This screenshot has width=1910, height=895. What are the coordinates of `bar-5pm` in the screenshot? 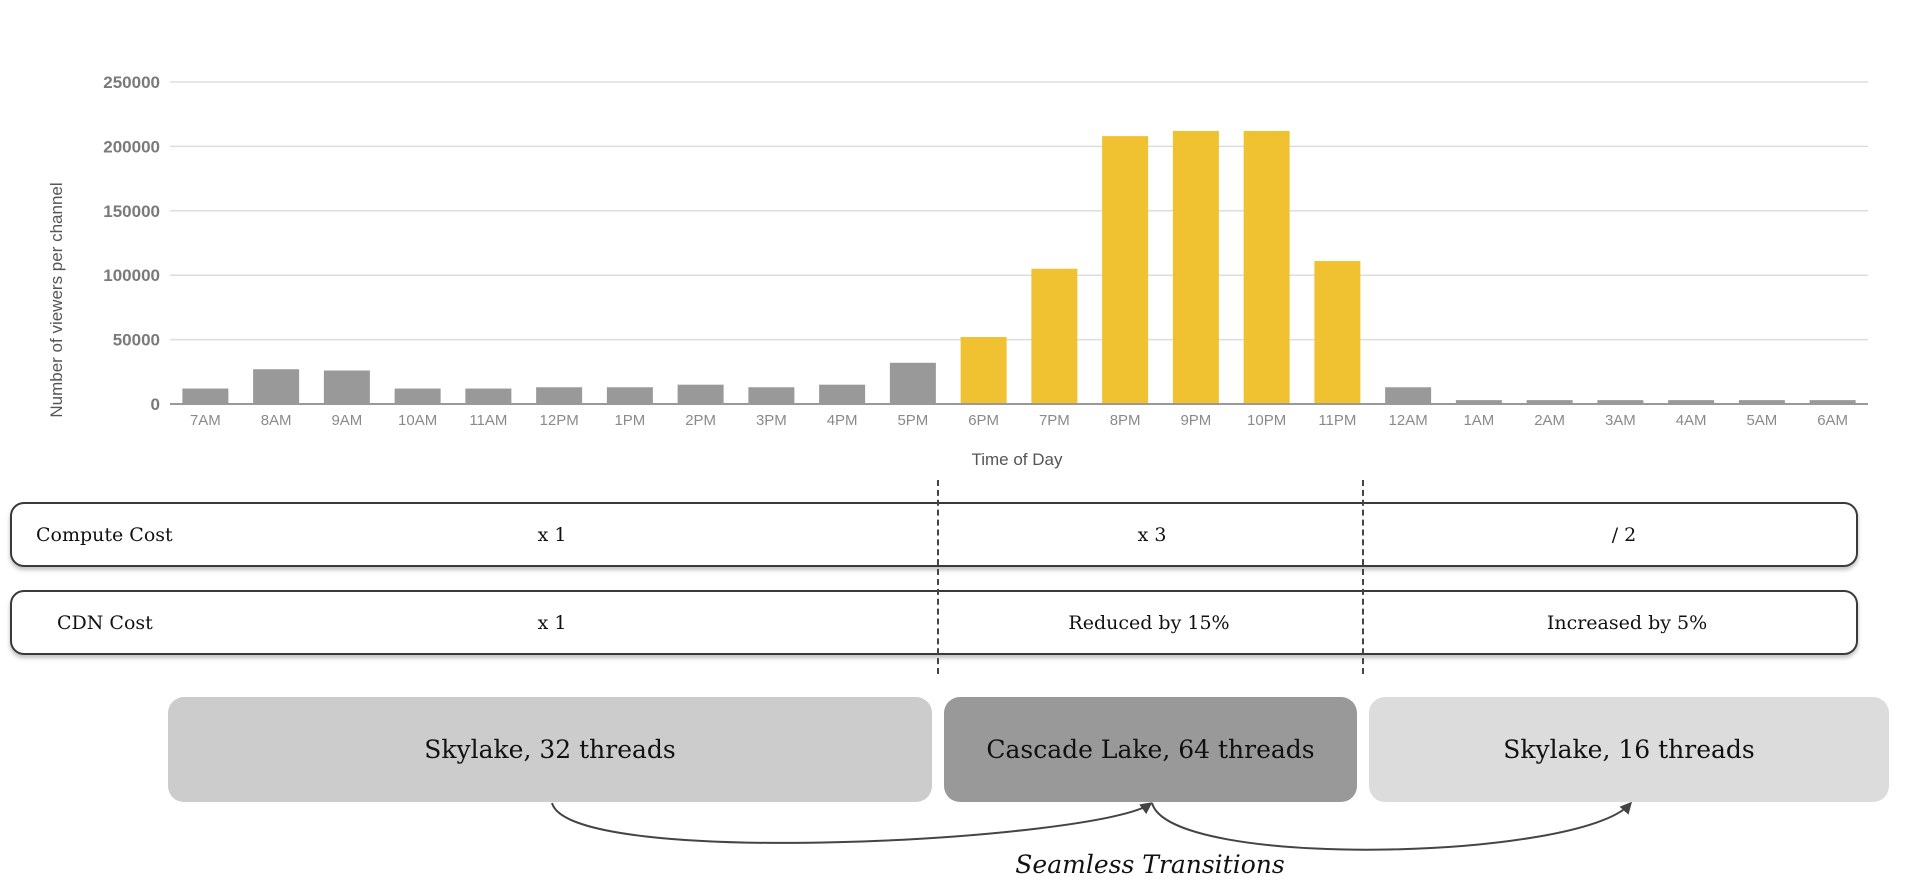 It's located at (912, 383).